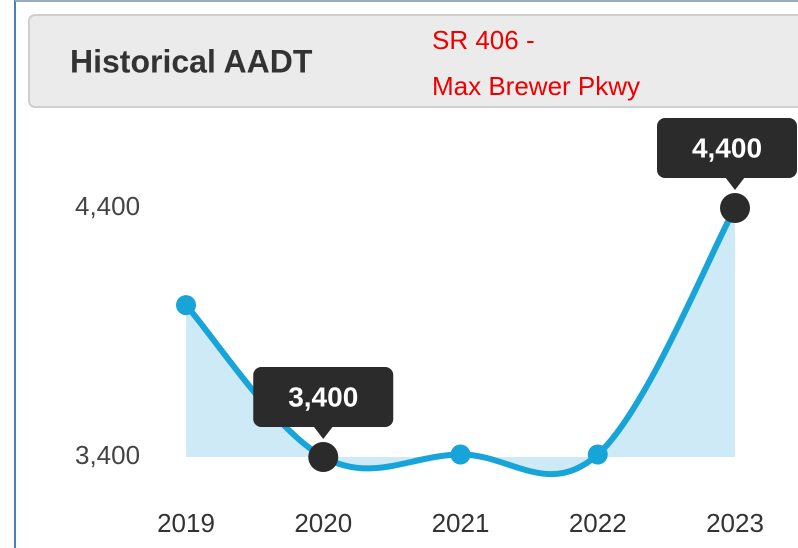  What do you see at coordinates (735, 523) in the screenshot?
I see `x-tick-label: 2023` at bounding box center [735, 523].